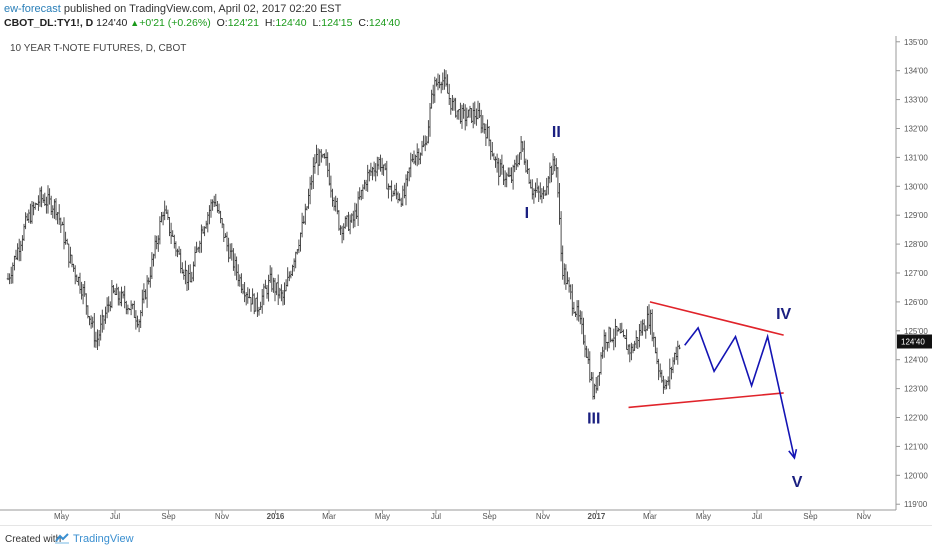 This screenshot has width=932, height=551. Describe the element at coordinates (98, 48) in the screenshot. I see `chart-title: 10 YEAR T-NOTE FUTURES, D, CBOT` at that location.